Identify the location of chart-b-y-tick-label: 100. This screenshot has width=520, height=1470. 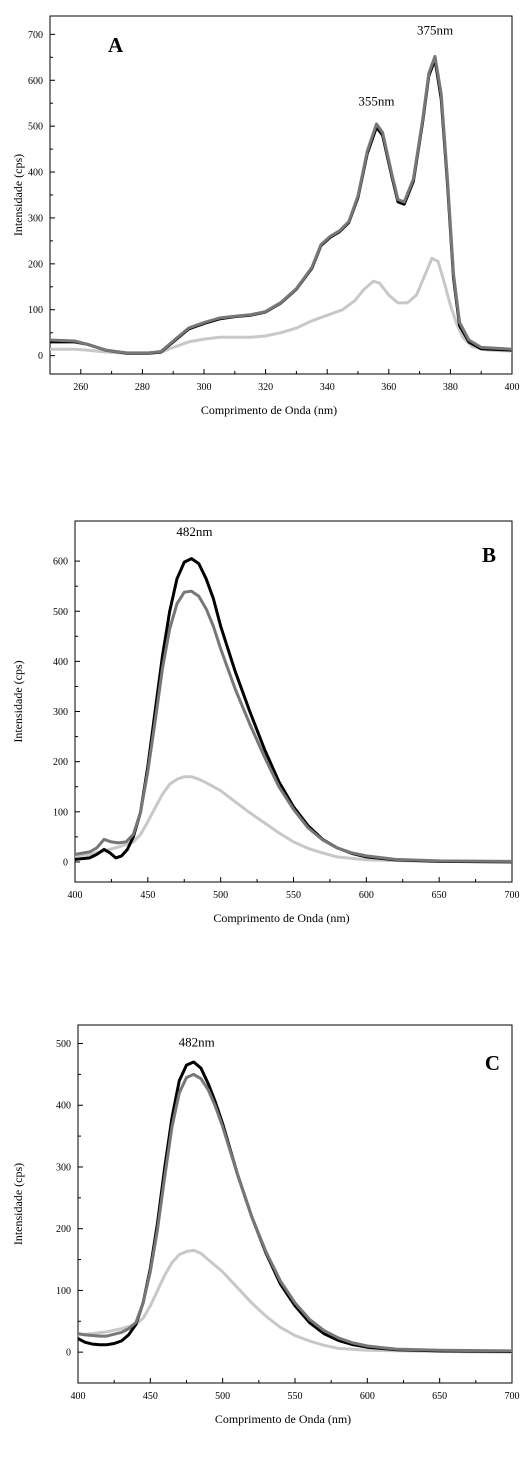
(60, 812).